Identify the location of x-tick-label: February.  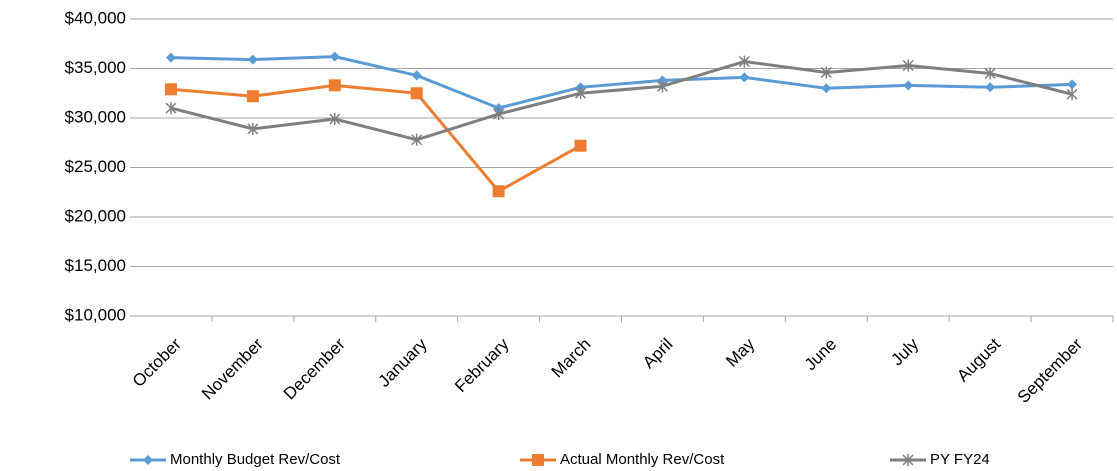
(482, 365).